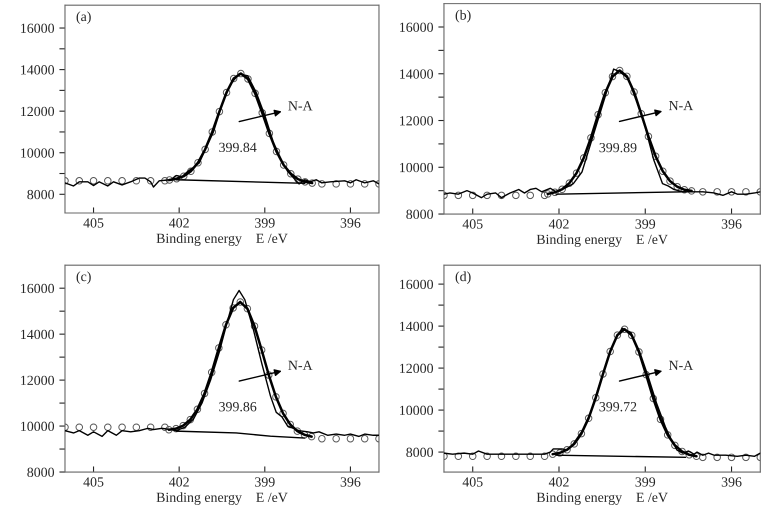 Image resolution: width=783 pixels, height=517 pixels. Describe the element at coordinates (83, 277) in the screenshot. I see `chart-title: (c)` at that location.